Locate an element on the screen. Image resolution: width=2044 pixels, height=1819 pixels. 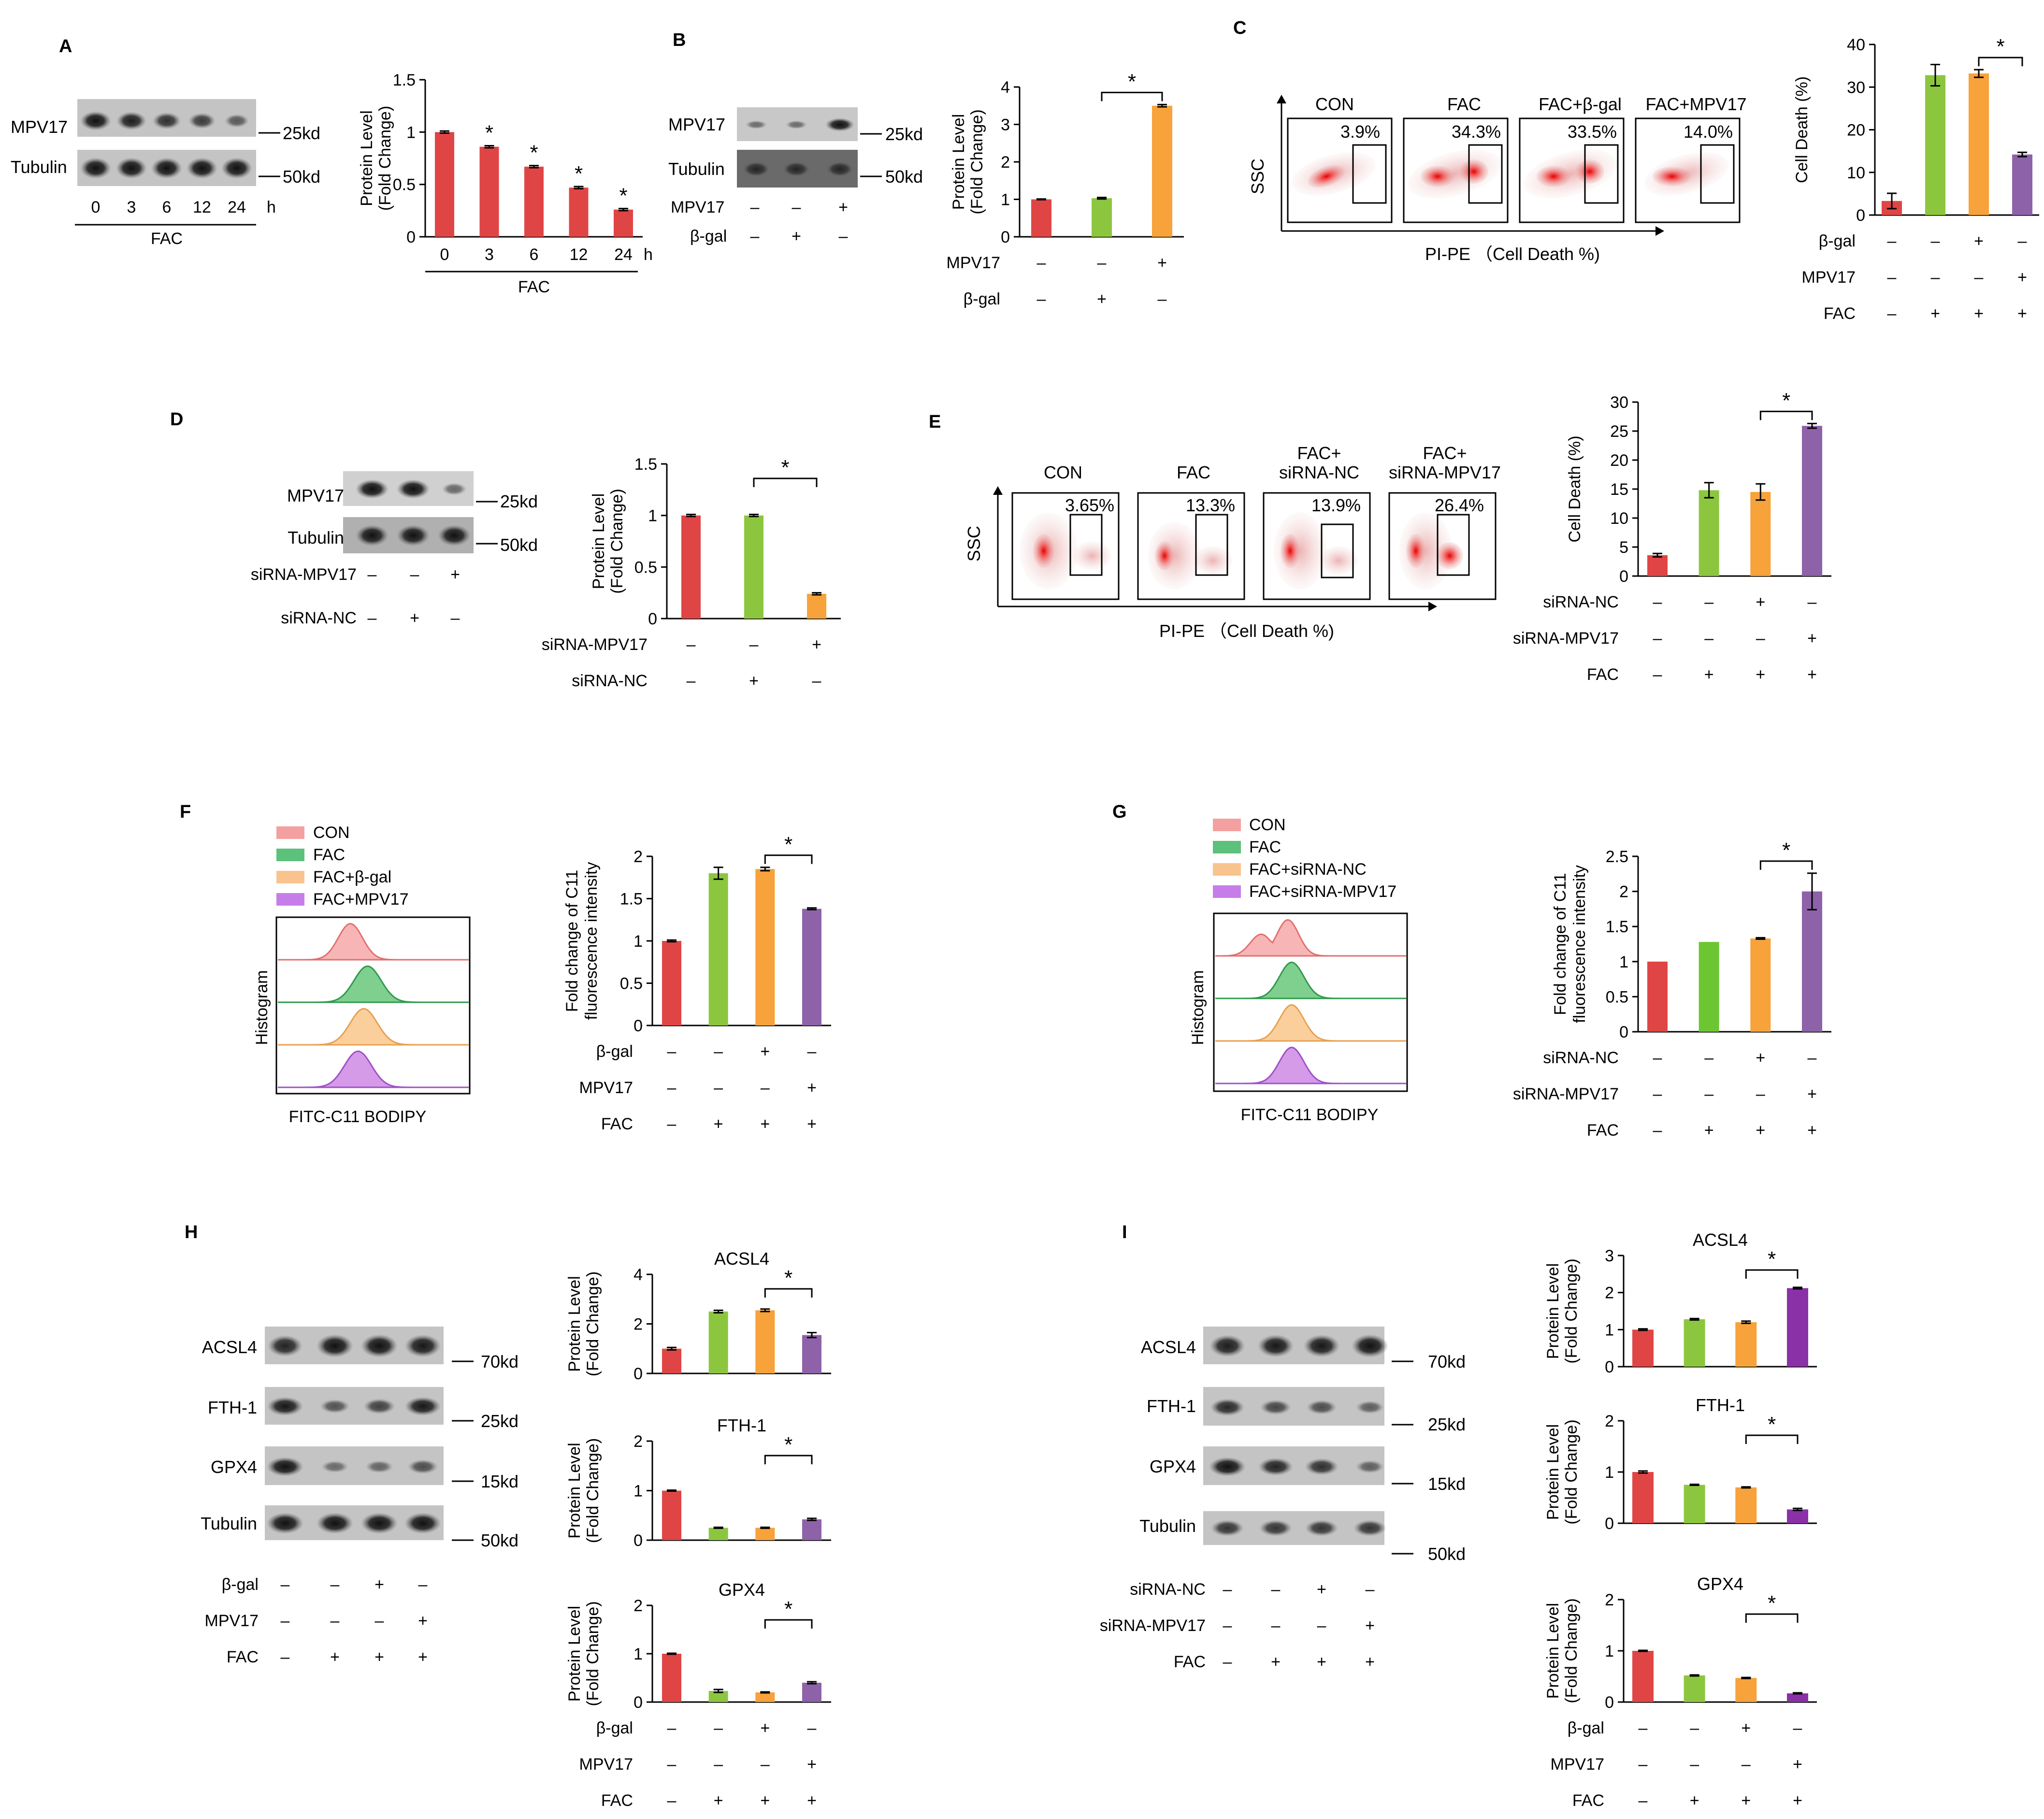
gate-title: CON is located at coordinates (1334, 104).